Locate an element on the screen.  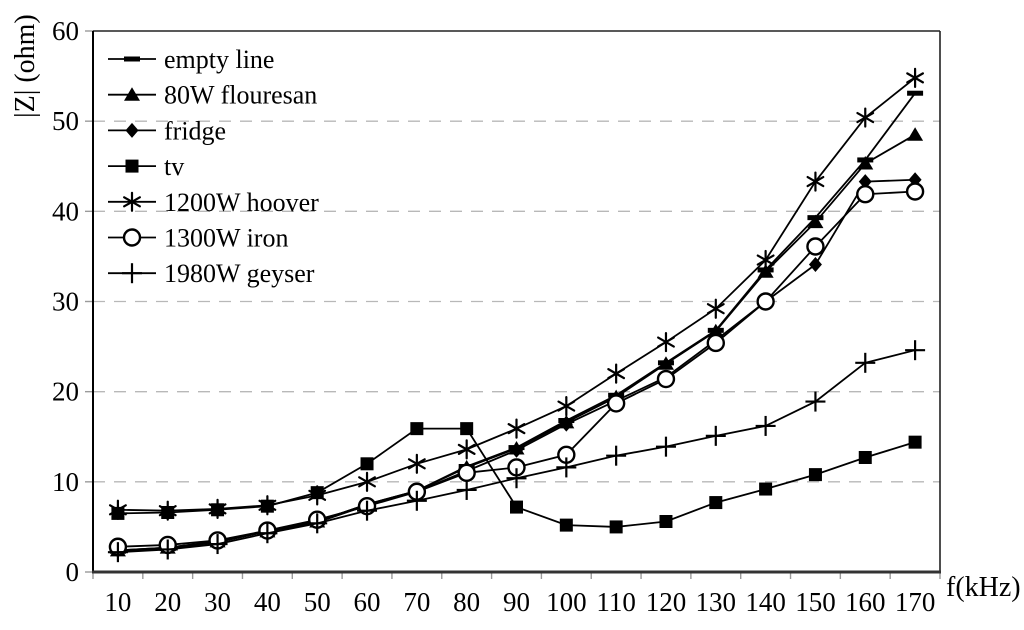
legend-item-1980w-geyser: 1980W geyser is located at coordinates (211, 273).